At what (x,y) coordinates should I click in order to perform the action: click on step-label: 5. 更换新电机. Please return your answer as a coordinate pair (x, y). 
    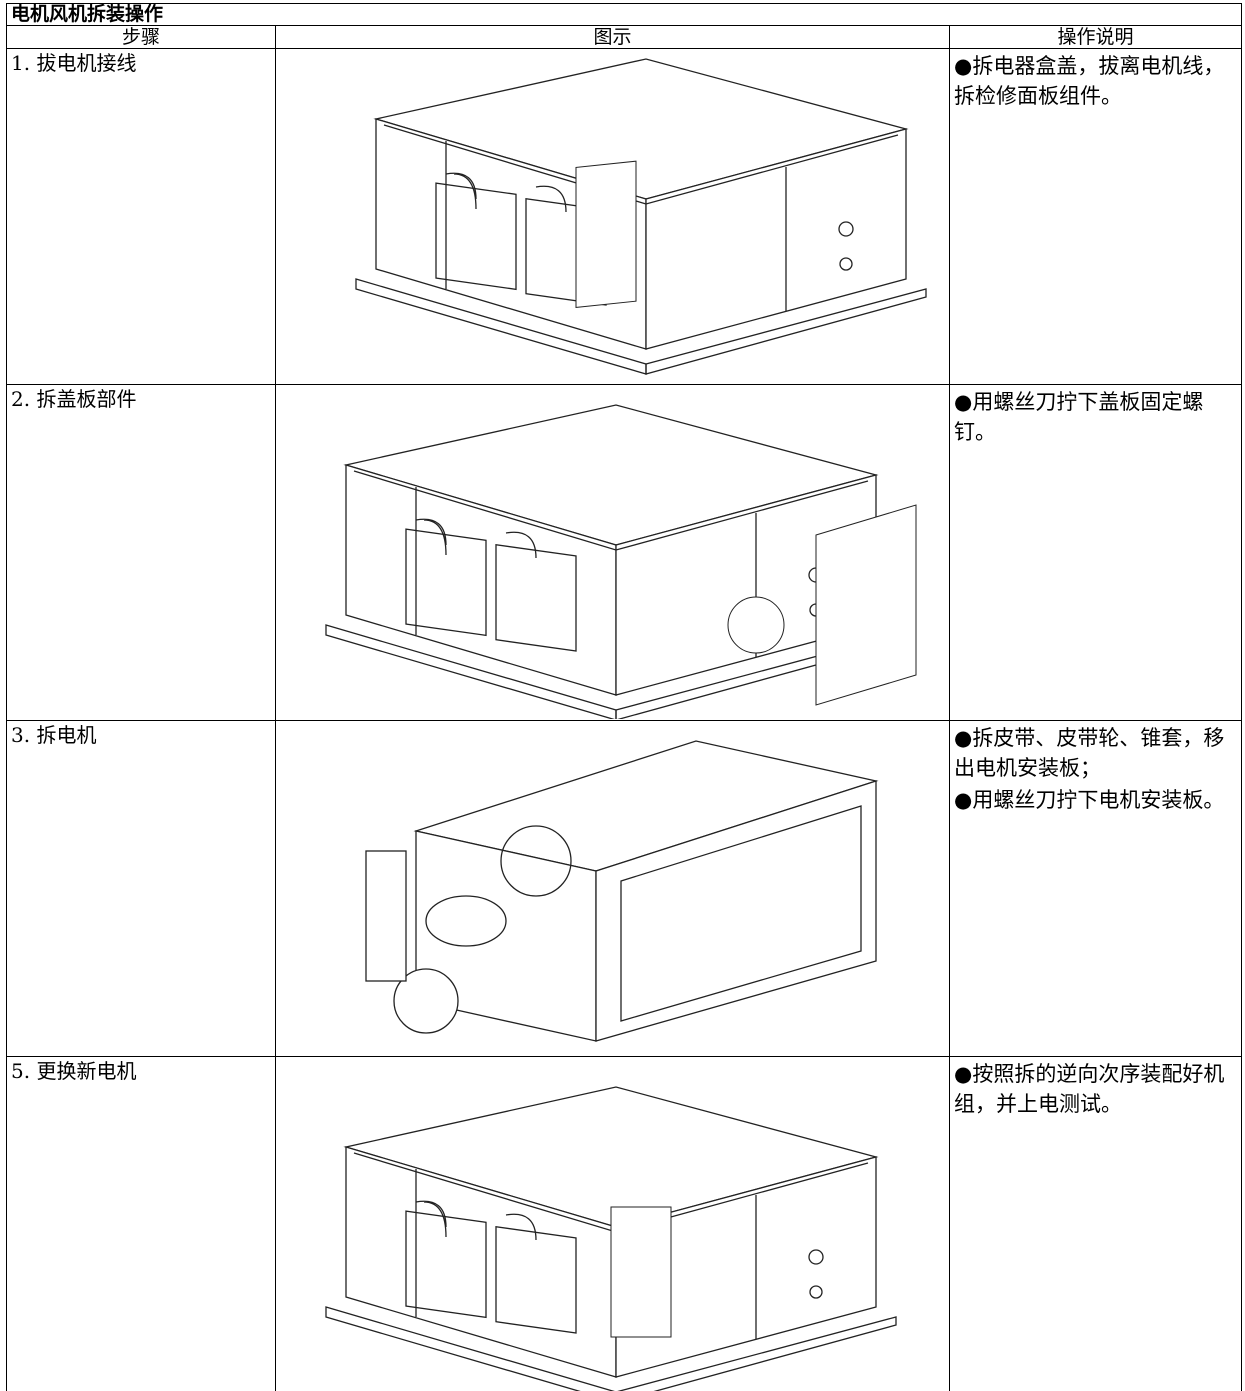
    Looking at the image, I should click on (141, 1224).